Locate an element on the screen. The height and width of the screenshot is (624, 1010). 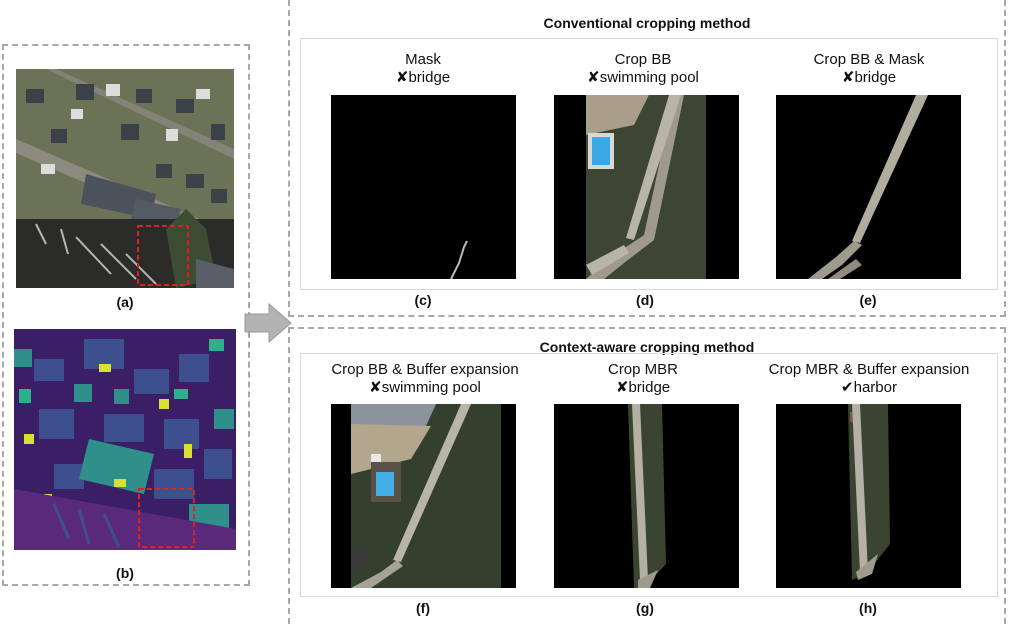
panel-d-class: swimming pool is located at coordinates (649, 77).